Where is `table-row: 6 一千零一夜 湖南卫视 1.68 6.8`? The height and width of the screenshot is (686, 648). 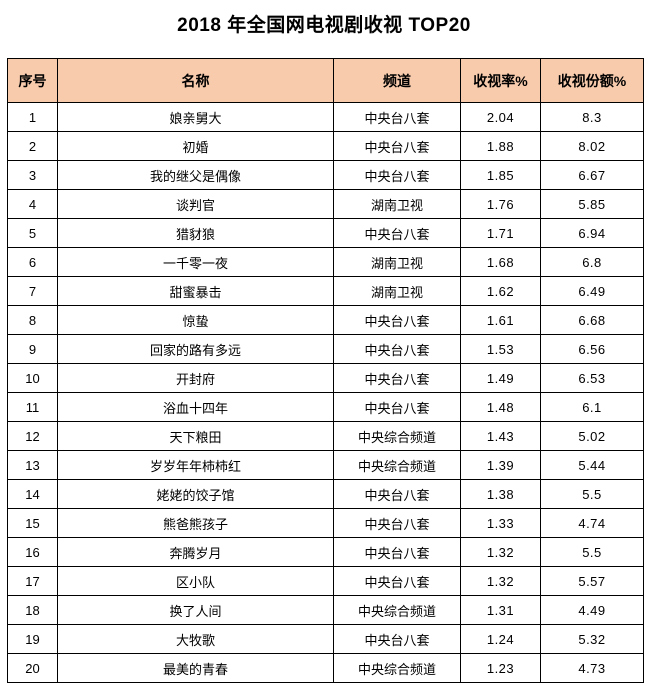 table-row: 6 一千零一夜 湖南卫视 1.68 6.8 is located at coordinates (325, 262).